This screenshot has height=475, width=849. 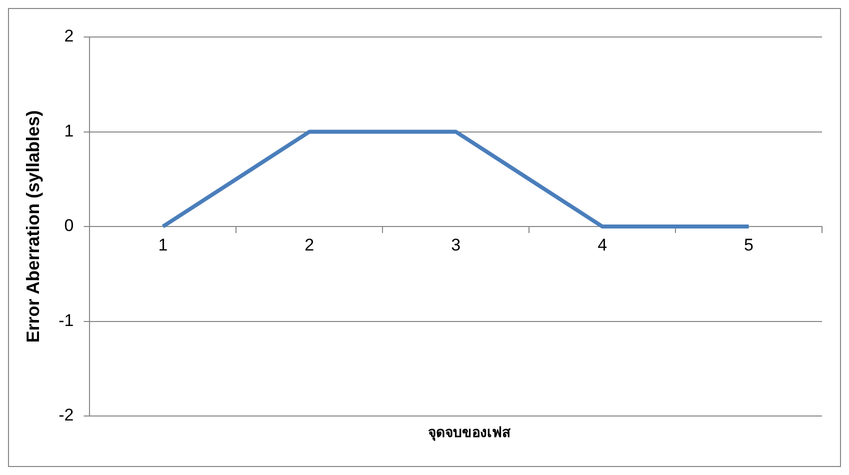 I want to click on y-tick-label: 2, so click(x=69, y=36).